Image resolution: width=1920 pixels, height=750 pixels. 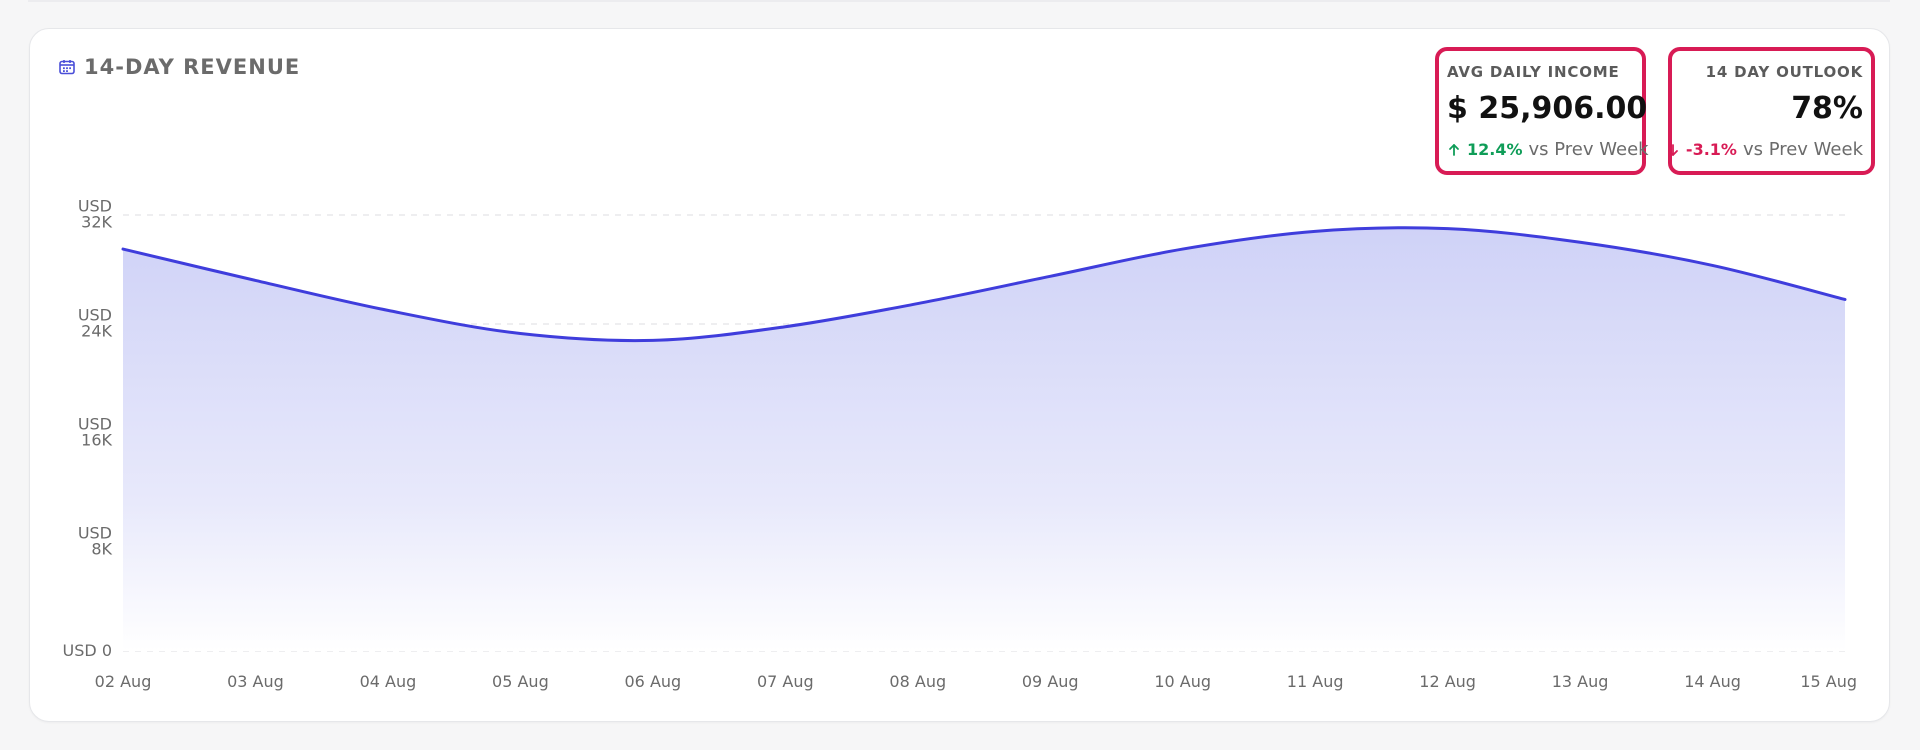 What do you see at coordinates (1802, 149) in the screenshot?
I see `fourteen-day-outlook-note: vs Prev Week` at bounding box center [1802, 149].